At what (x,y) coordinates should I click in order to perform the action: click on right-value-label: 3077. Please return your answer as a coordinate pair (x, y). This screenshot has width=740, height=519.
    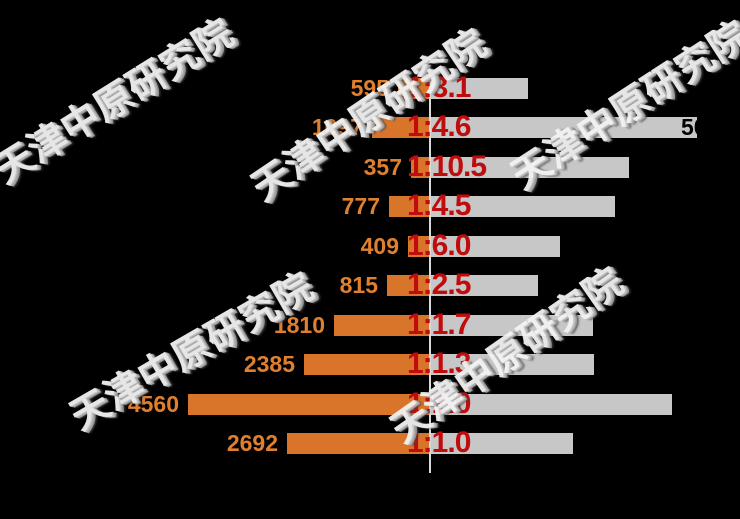
    Looking at the image, I should click on (627, 324).